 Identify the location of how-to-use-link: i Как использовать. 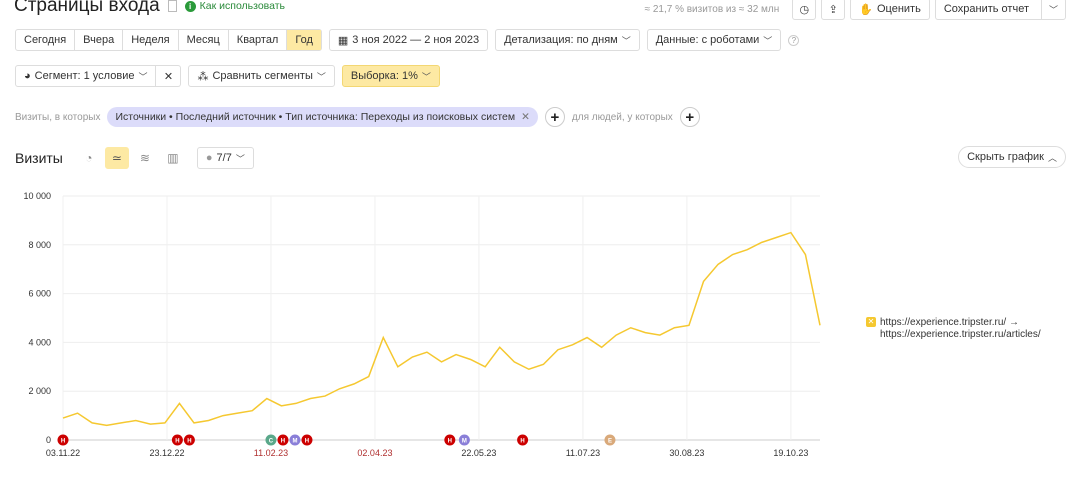
(235, 6).